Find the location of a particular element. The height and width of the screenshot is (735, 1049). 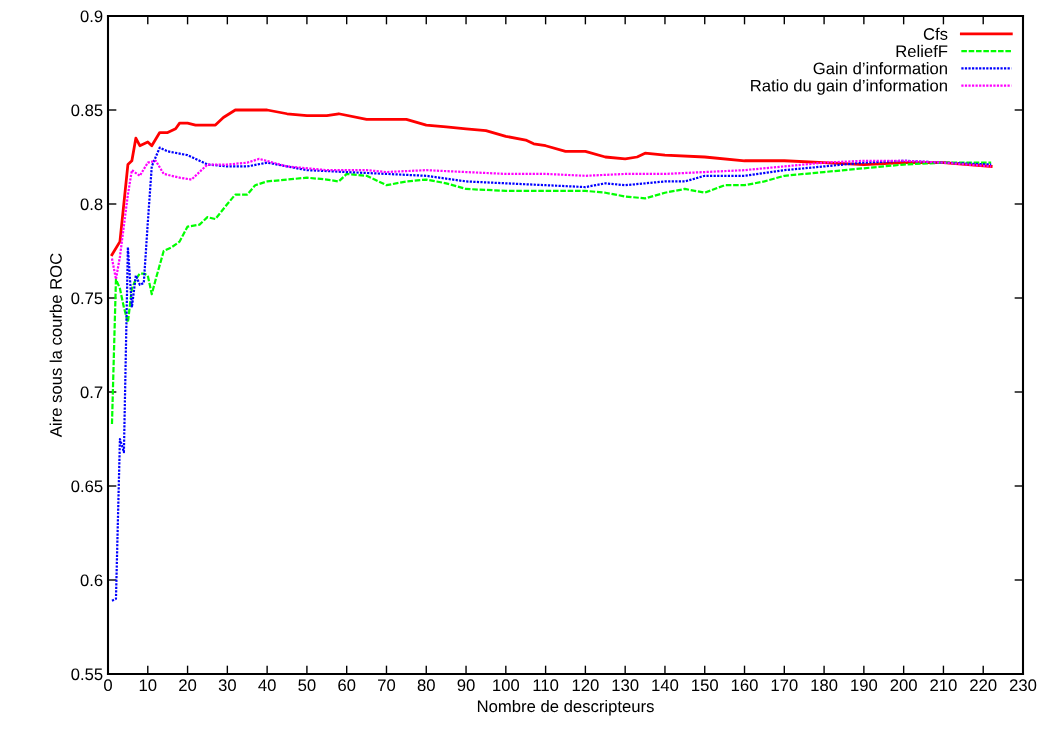

y-tick-label: 0.8 is located at coordinates (91, 204).